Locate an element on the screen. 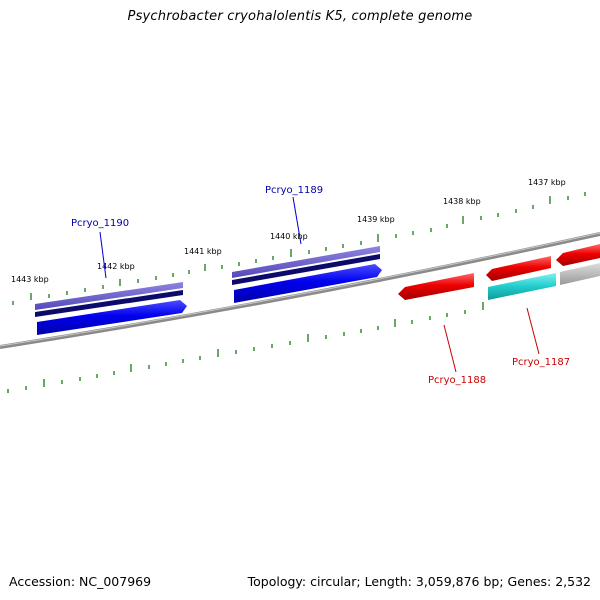 The width and height of the screenshot is (600, 600). pcryo-1190-leader-line is located at coordinates (103, 255).